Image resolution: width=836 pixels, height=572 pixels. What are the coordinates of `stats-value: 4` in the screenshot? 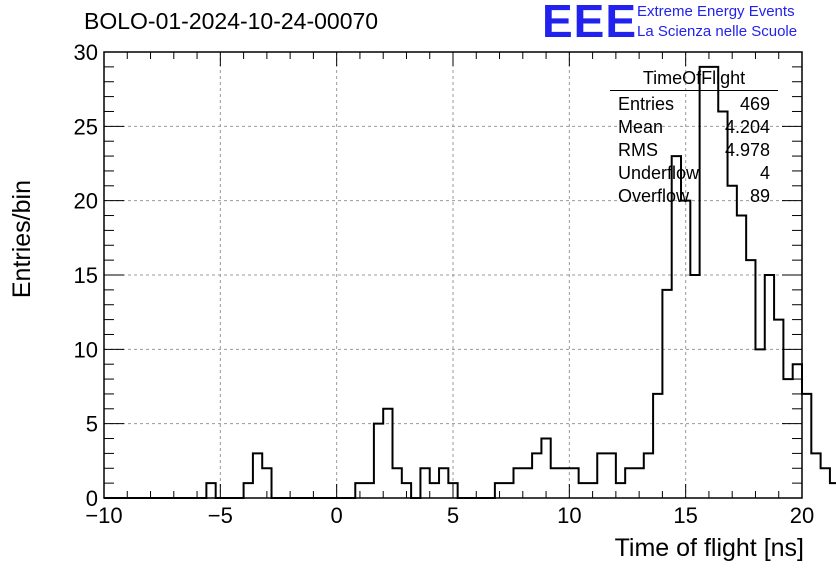 It's located at (764, 173).